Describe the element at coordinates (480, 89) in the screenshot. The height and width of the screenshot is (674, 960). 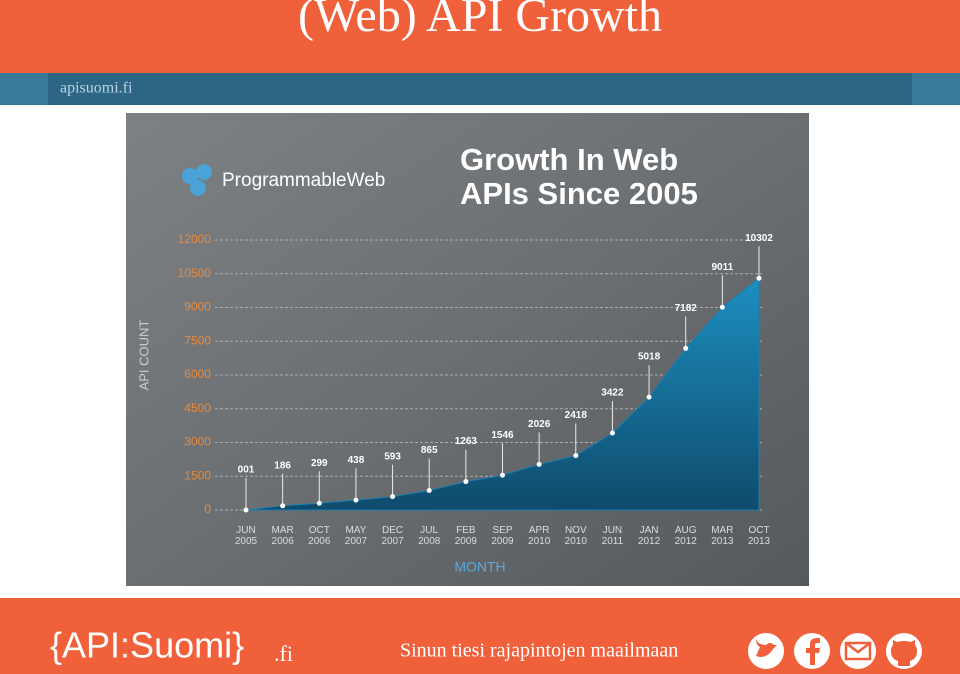
I see `site-band-inner` at that location.